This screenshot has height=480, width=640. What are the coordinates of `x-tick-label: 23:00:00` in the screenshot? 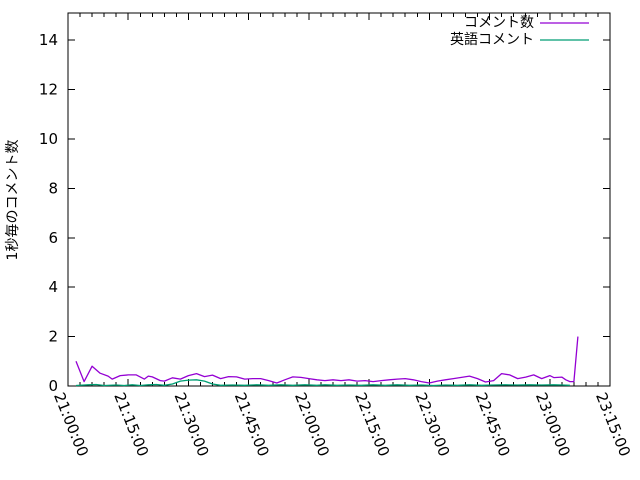 It's located at (553, 424).